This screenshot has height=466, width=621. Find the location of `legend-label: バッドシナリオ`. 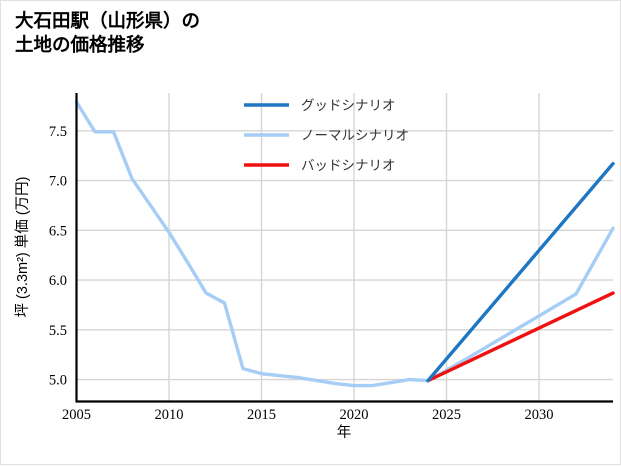

legend-label: バッドシナリオ is located at coordinates (348, 165).